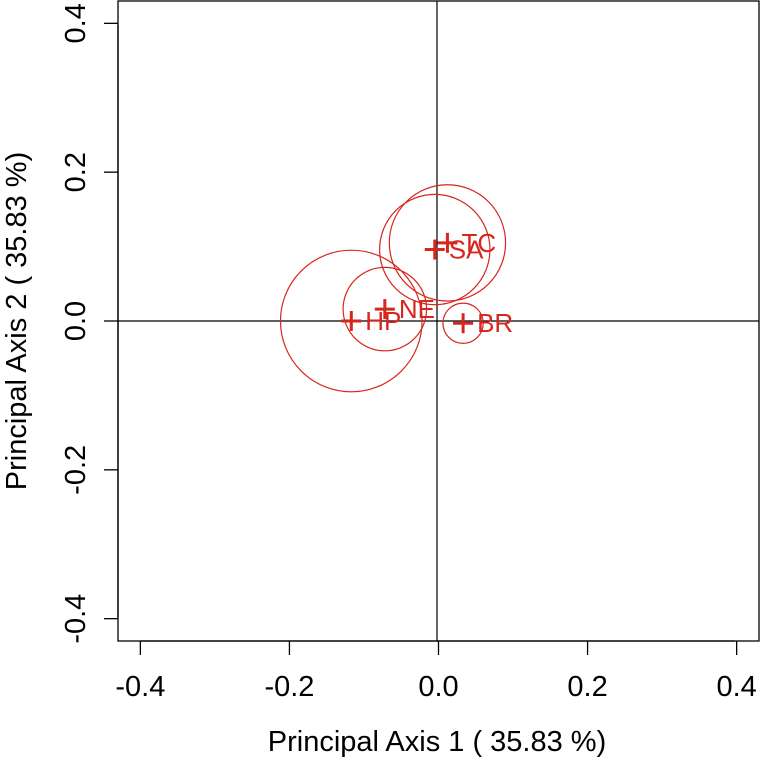 Image resolution: width=760 pixels, height=760 pixels. What do you see at coordinates (76, 321) in the screenshot?
I see `y-tick-label: 0.0` at bounding box center [76, 321].